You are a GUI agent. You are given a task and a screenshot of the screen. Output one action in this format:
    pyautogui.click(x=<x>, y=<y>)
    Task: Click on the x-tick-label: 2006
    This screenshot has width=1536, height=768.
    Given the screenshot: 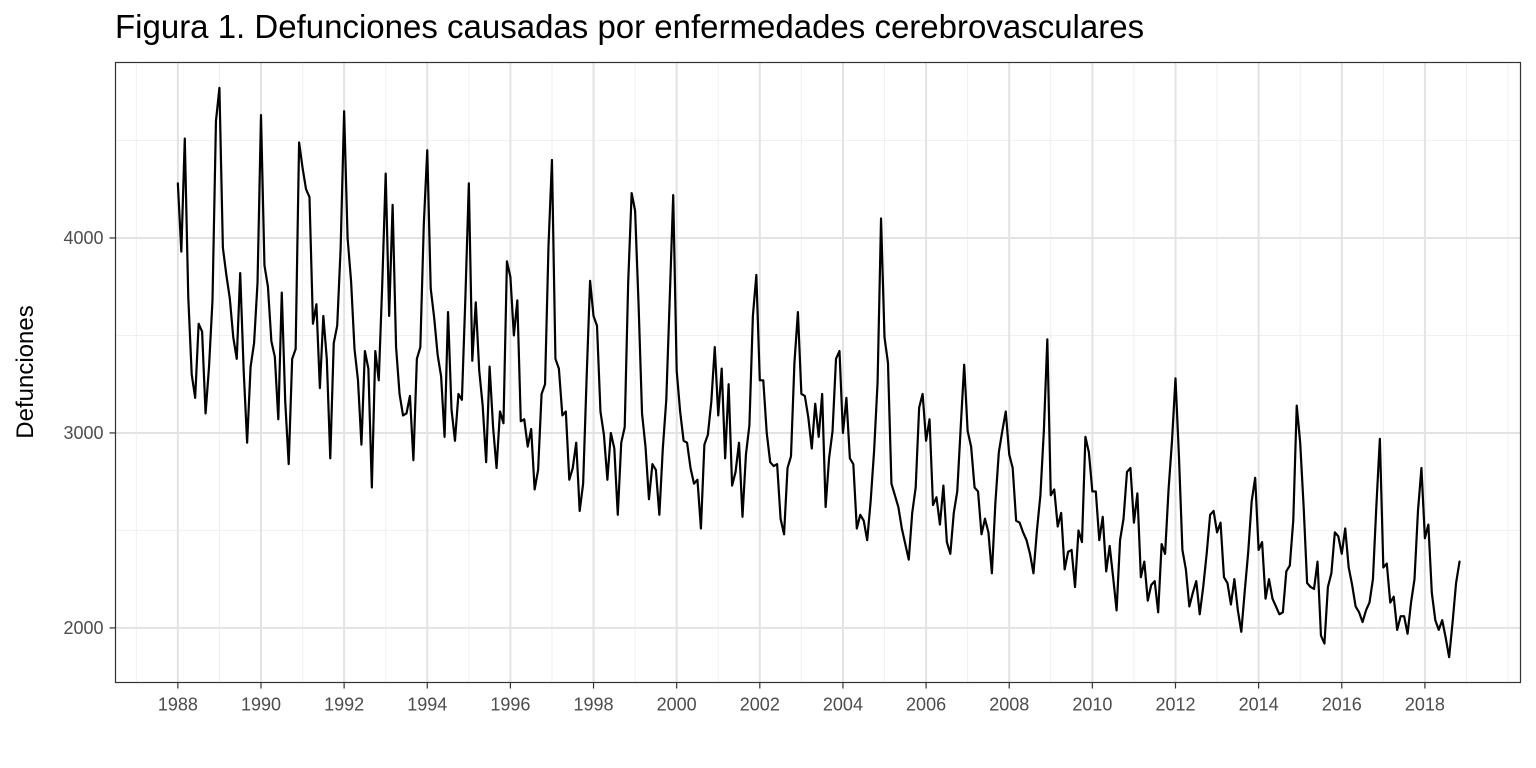 What is the action you would take?
    pyautogui.click(x=926, y=705)
    